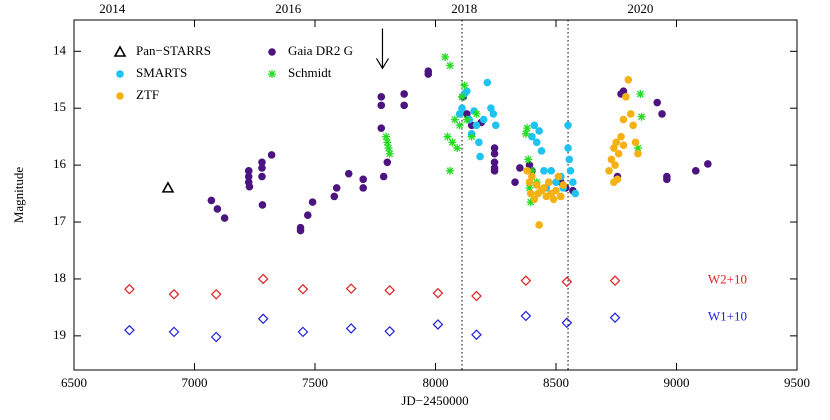 This screenshot has height=420, width=830. What do you see at coordinates (434, 400) in the screenshot?
I see `x-axis-label: JD−2450000` at bounding box center [434, 400].